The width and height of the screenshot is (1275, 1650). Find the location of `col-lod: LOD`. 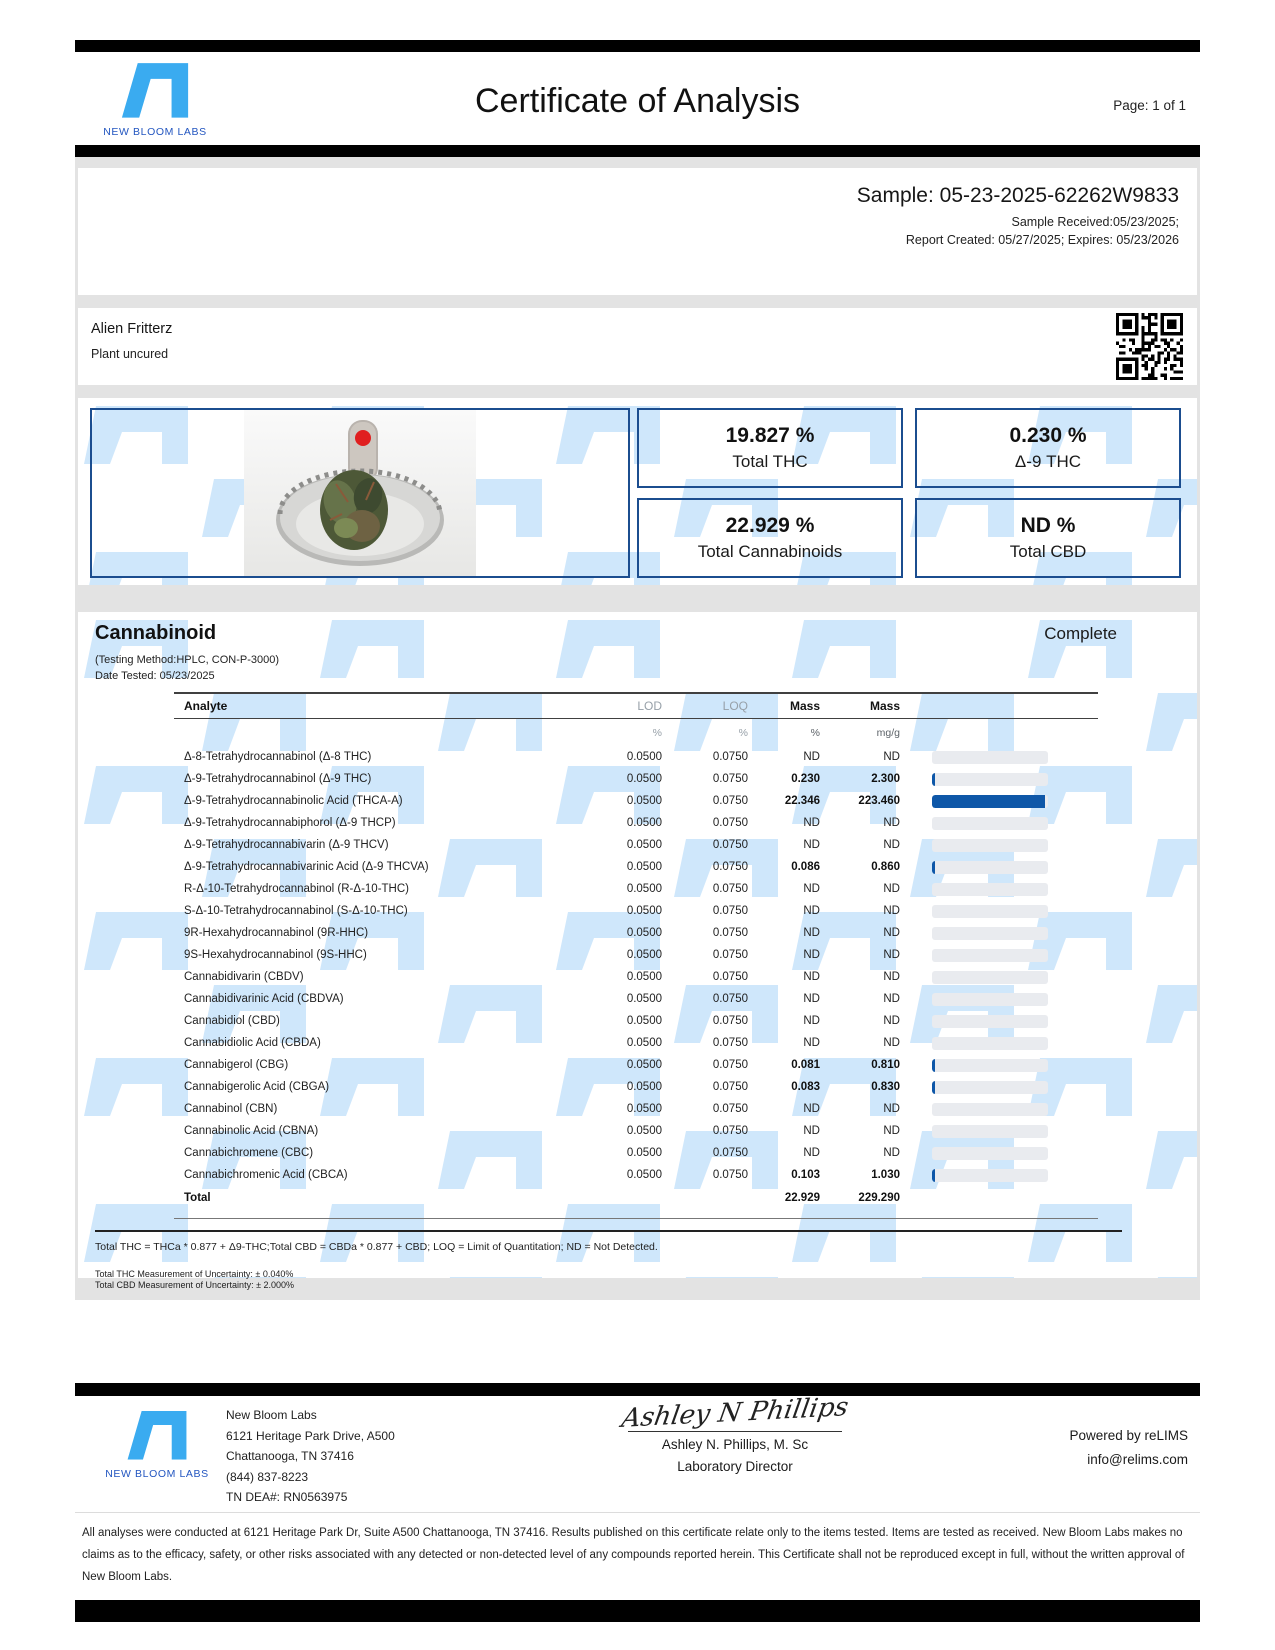

col-lod: LOD is located at coordinates (649, 706).